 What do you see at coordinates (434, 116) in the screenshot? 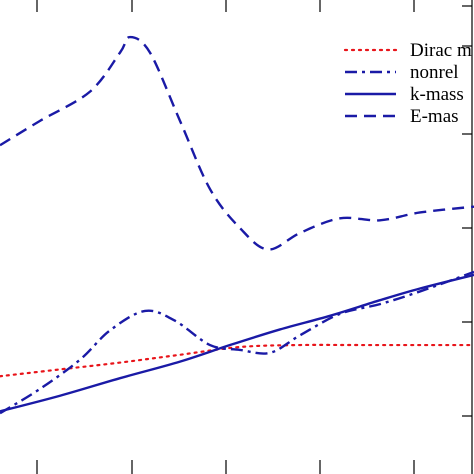
I see `legend-label-3: E-mas` at bounding box center [434, 116].